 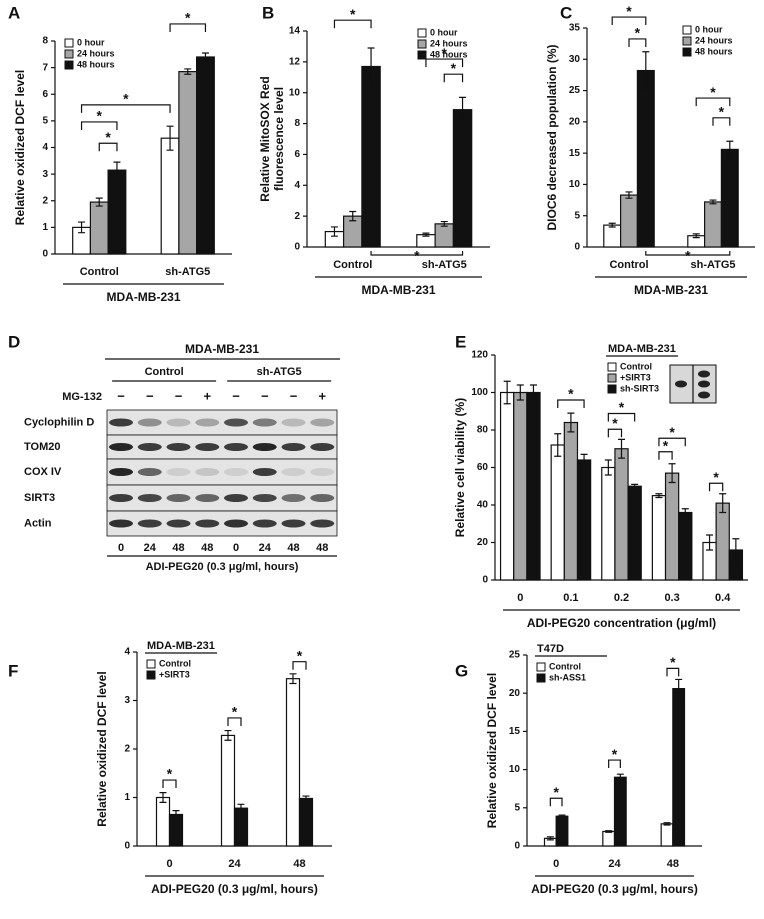 I want to click on x-tick-label: 24, so click(x=234, y=864).